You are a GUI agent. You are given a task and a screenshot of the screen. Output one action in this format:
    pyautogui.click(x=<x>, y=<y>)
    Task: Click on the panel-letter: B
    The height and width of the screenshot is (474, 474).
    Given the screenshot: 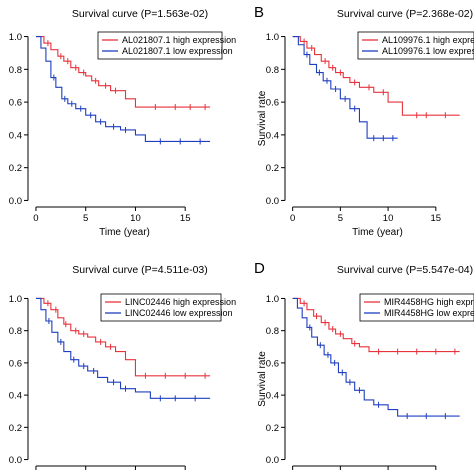 What is the action you would take?
    pyautogui.click(x=259, y=12)
    